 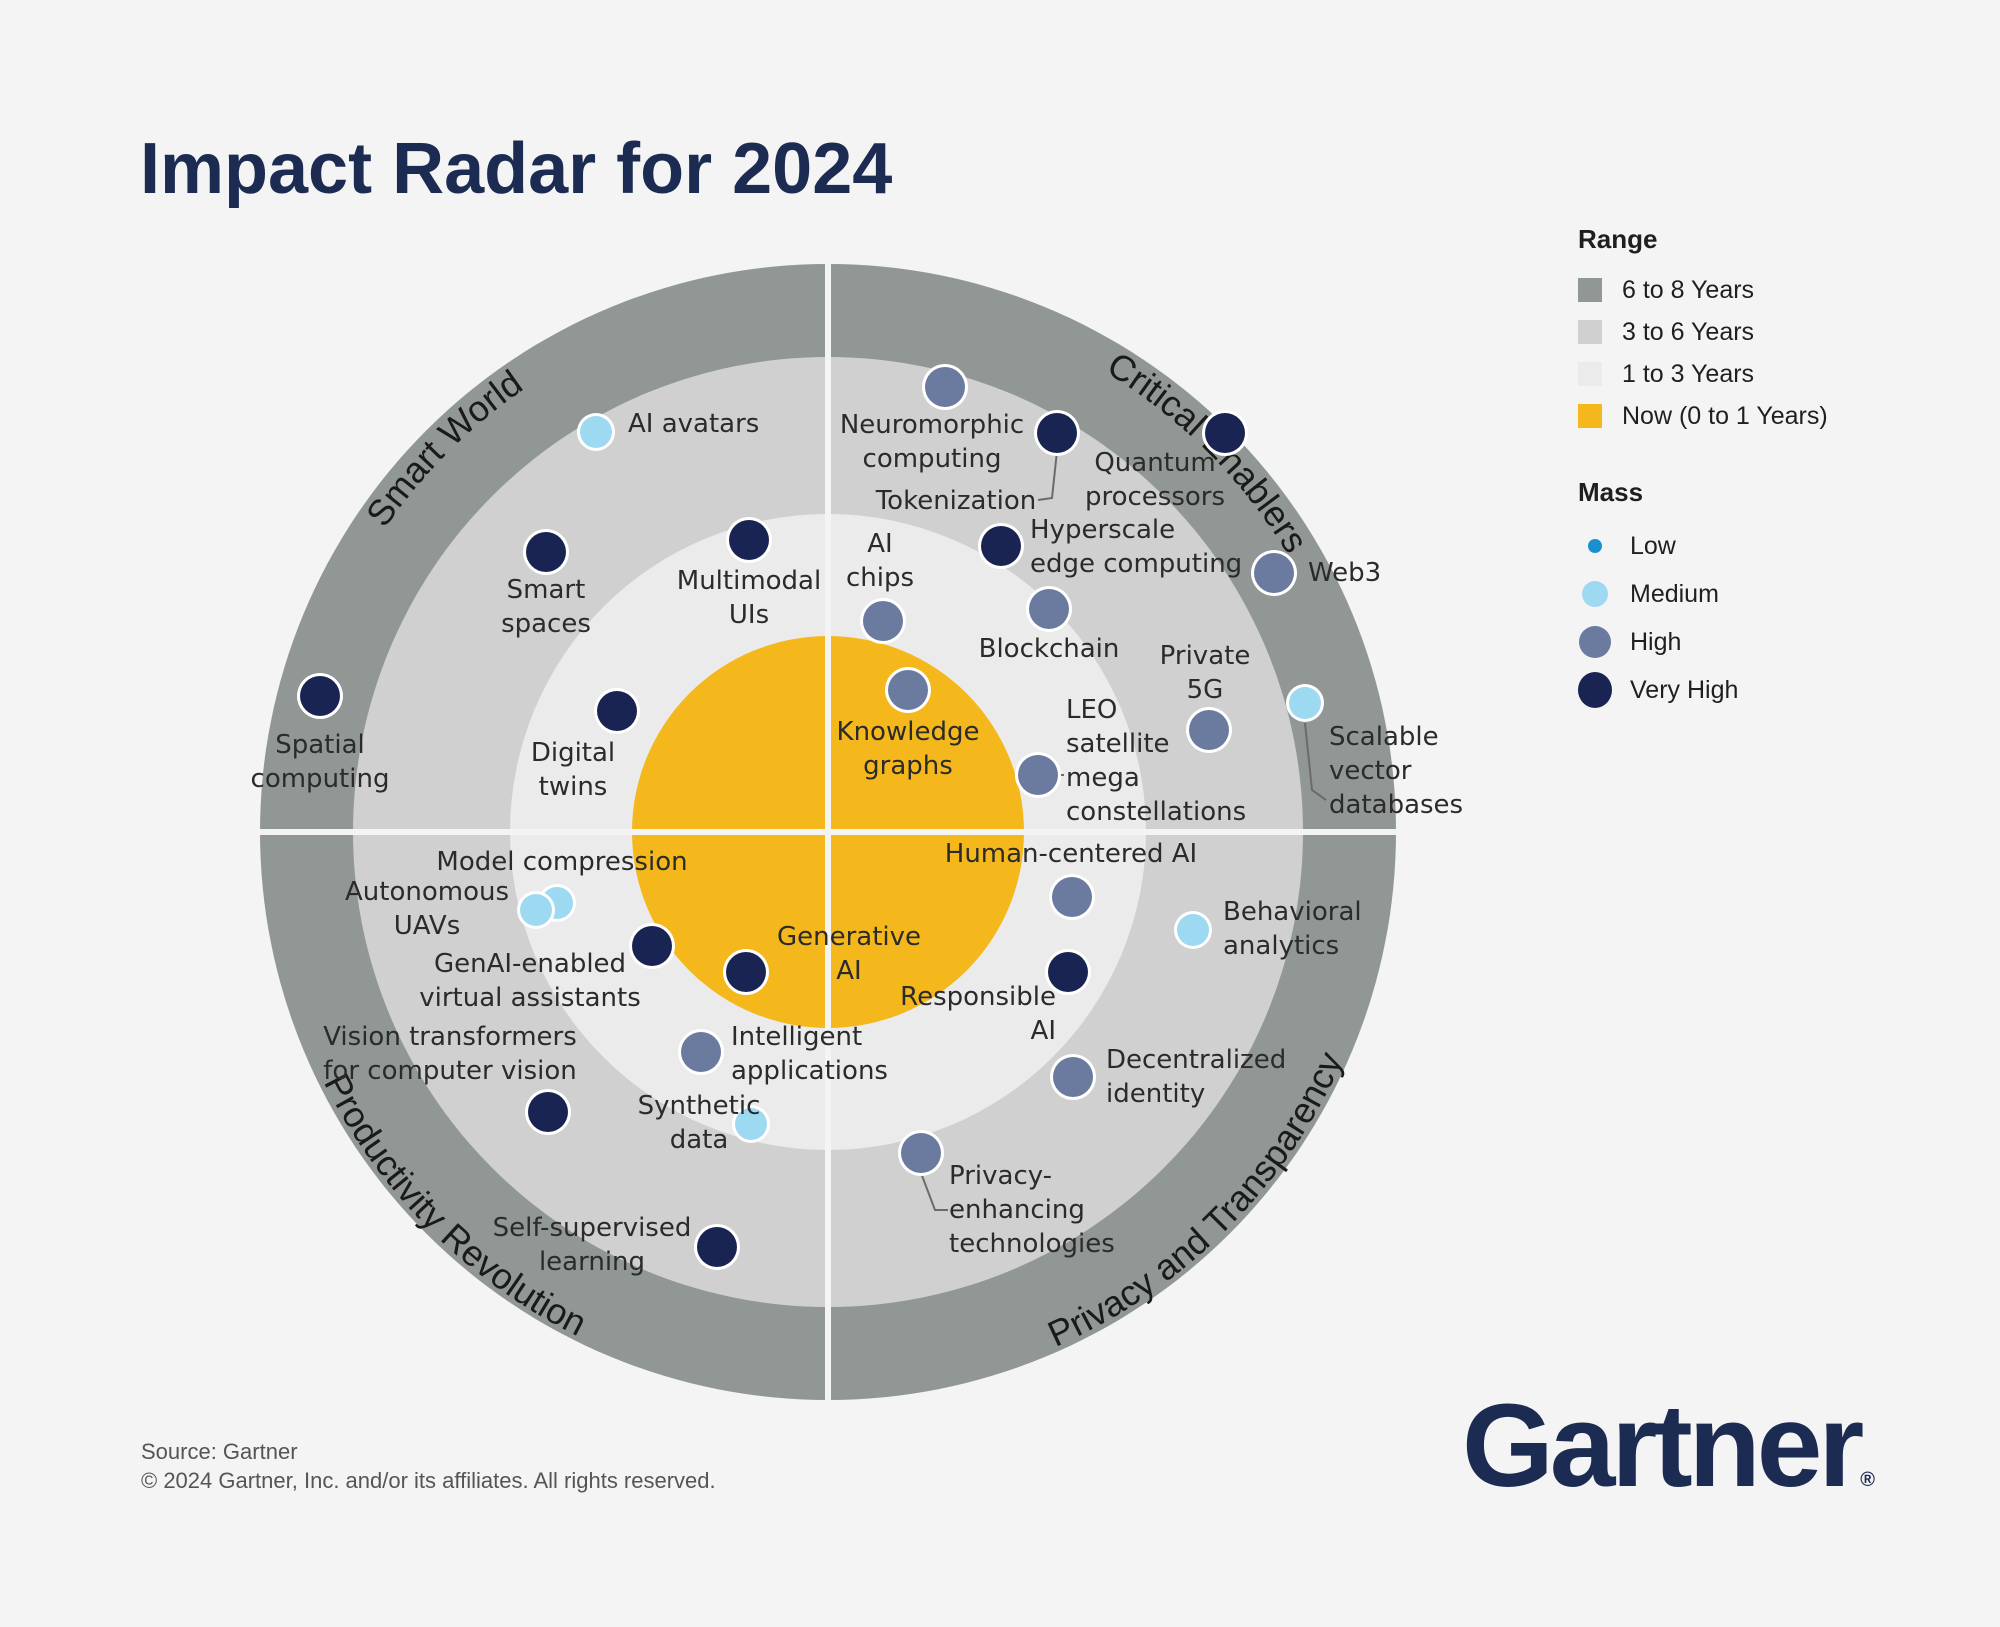 I want to click on technology-item: Knowledge graphs, so click(x=908, y=724).